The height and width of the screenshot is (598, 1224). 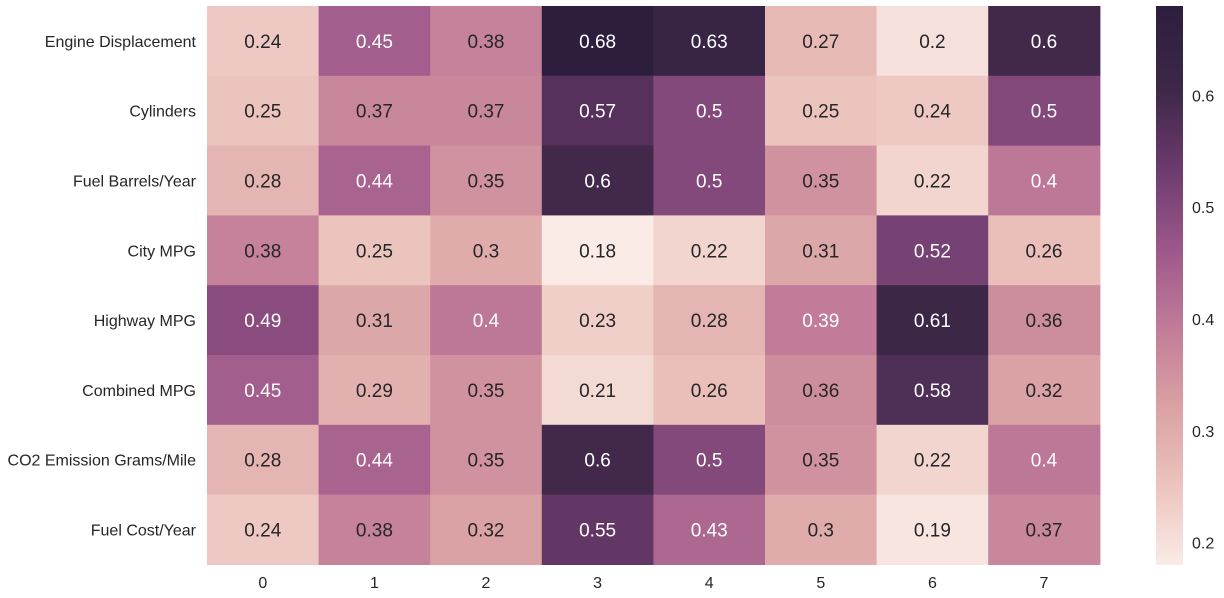 What do you see at coordinates (162, 251) in the screenshot?
I see `row-label: City MPG` at bounding box center [162, 251].